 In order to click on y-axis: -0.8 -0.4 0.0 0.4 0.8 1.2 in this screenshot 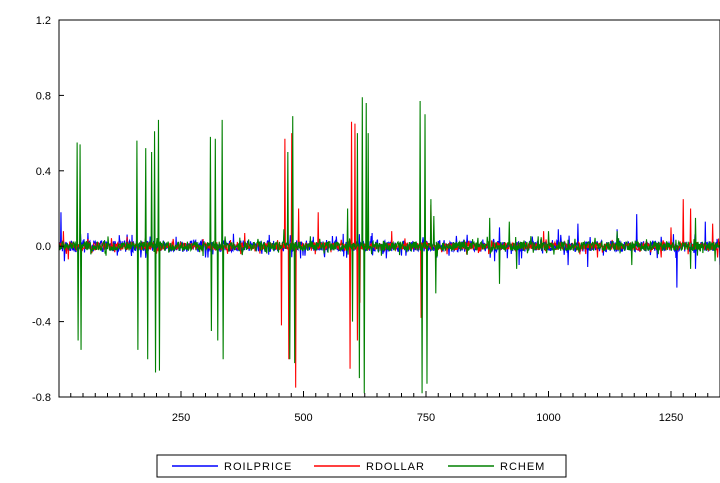, I will do `click(48, 209)`.